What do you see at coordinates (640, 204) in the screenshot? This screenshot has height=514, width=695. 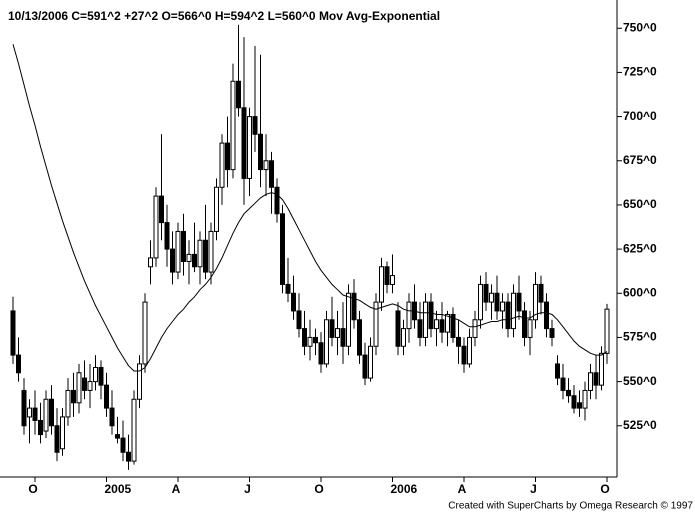 I see `y-tick-label: 650^0` at bounding box center [640, 204].